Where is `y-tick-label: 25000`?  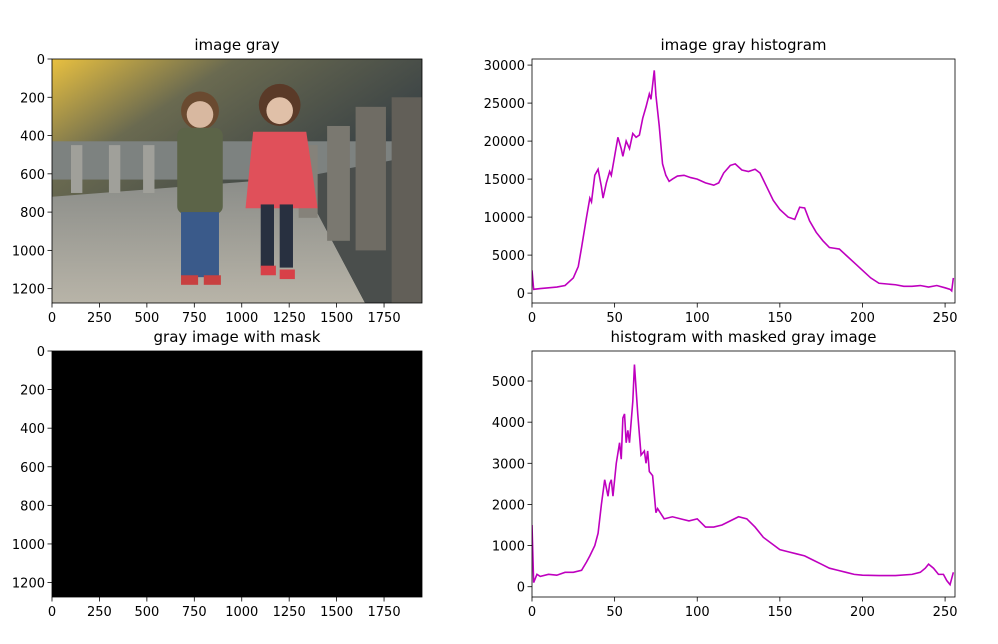 y-tick-label: 25000 is located at coordinates (504, 104).